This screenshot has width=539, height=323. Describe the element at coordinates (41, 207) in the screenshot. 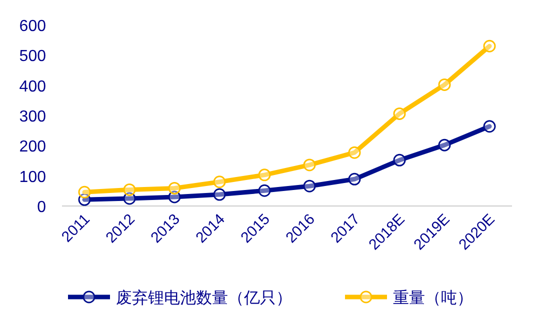

I see `y-tick-label: 0` at that location.